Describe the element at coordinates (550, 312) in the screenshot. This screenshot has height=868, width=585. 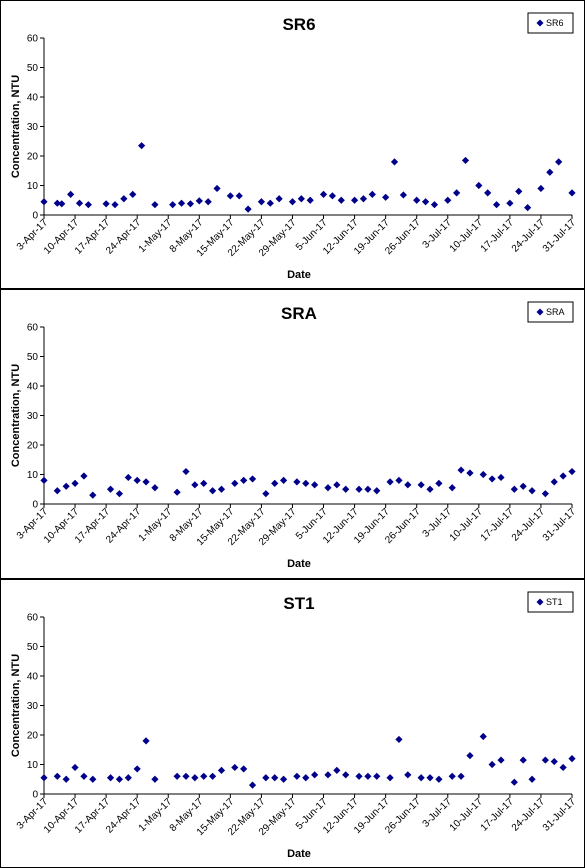
I see `legend: SRA` at that location.